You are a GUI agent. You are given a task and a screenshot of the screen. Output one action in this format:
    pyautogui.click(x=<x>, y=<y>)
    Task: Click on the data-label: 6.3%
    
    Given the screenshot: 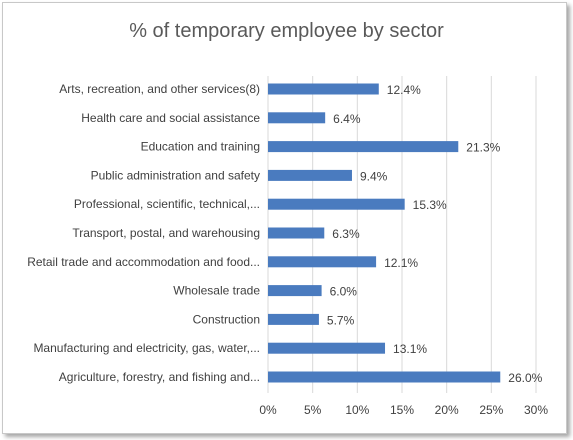 What is the action you would take?
    pyautogui.click(x=346, y=234)
    